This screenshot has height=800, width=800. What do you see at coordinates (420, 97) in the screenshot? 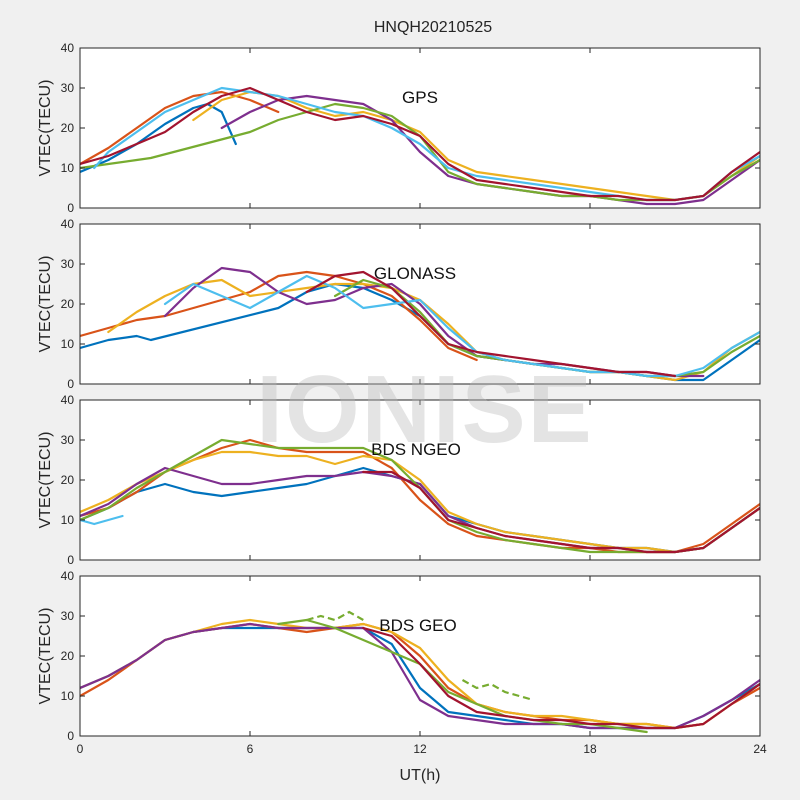
I see `panel-label: GPS` at bounding box center [420, 97].